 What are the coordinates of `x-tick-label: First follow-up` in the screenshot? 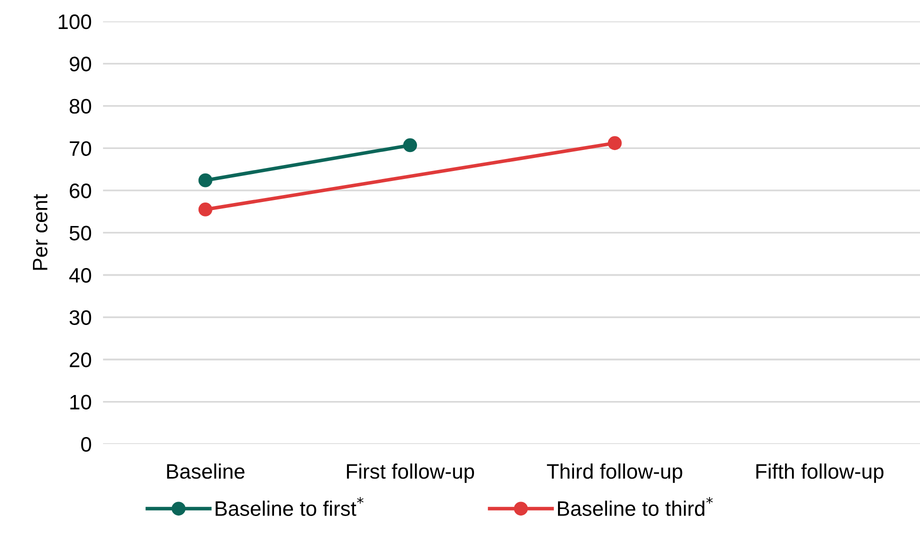 It's located at (410, 473).